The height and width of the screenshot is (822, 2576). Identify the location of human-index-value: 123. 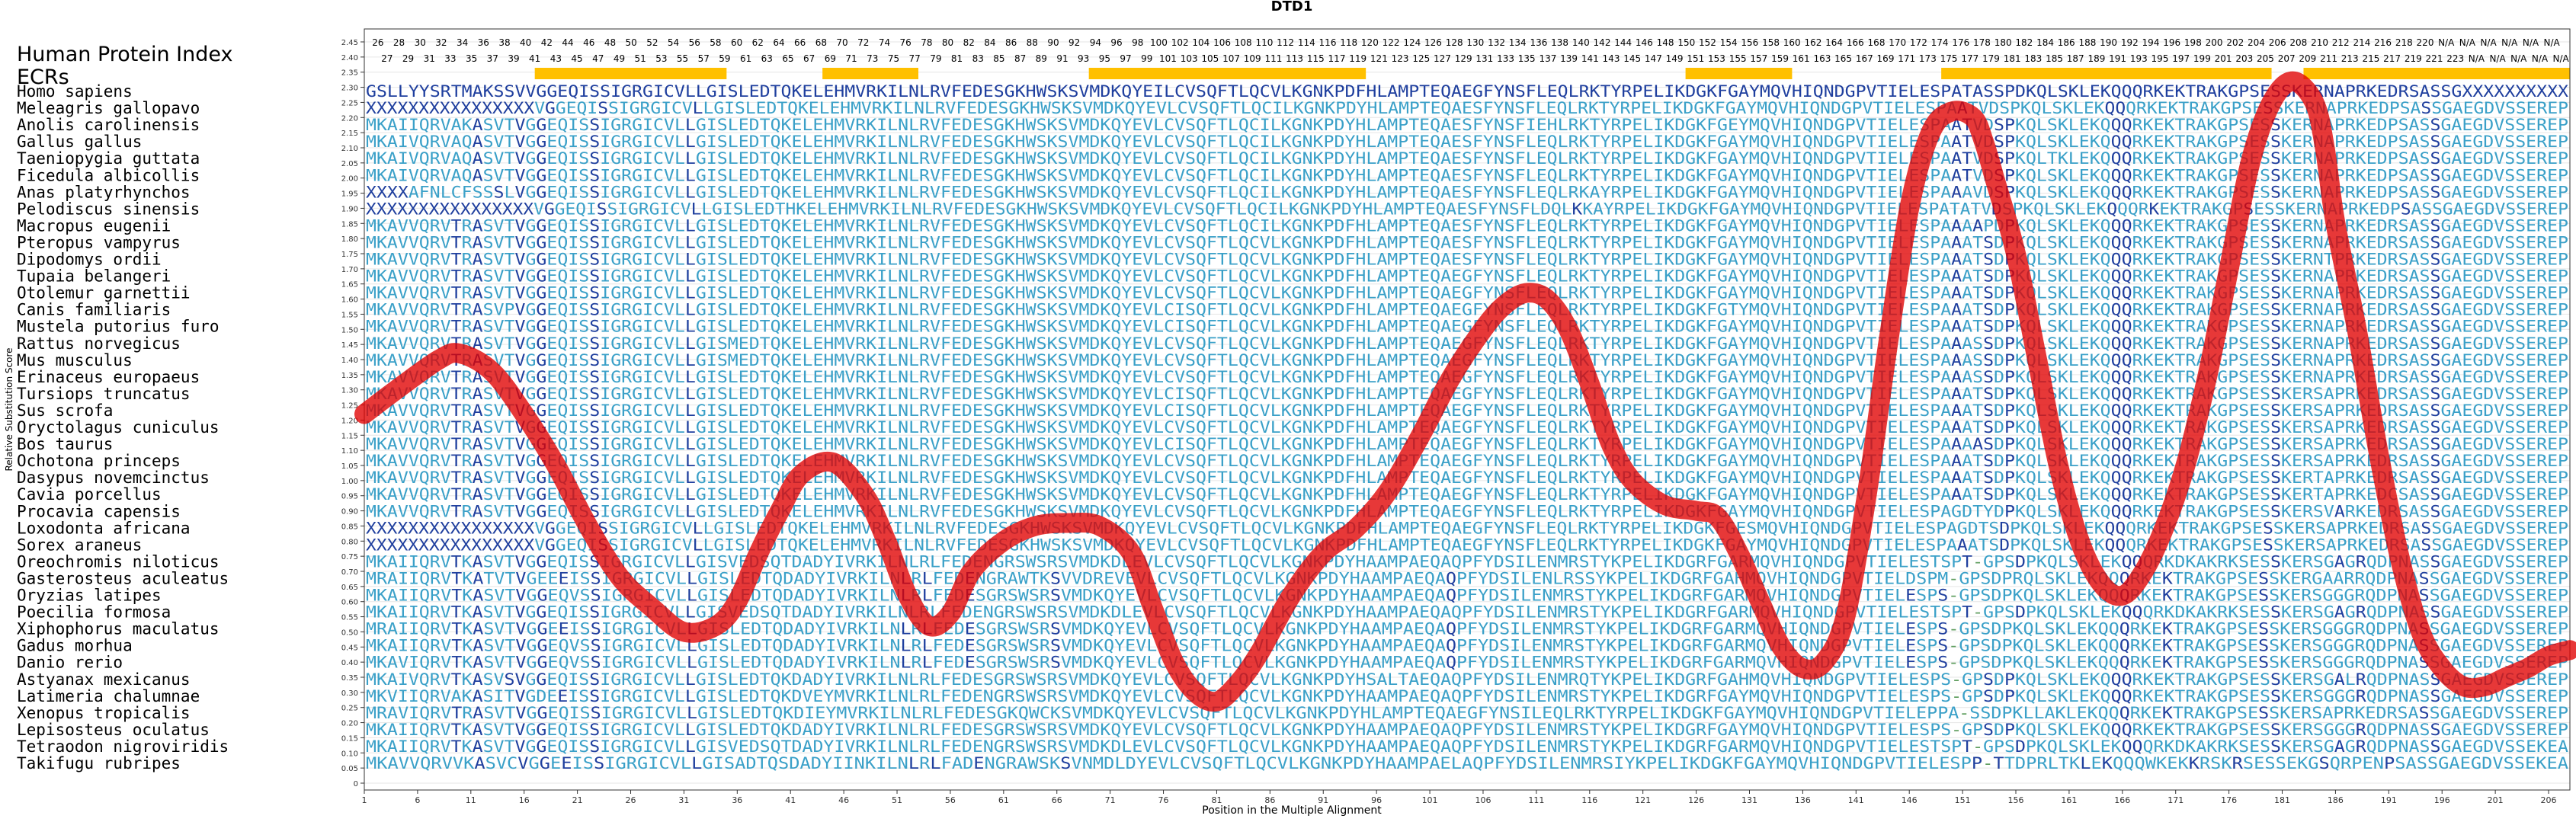
(1400, 58).